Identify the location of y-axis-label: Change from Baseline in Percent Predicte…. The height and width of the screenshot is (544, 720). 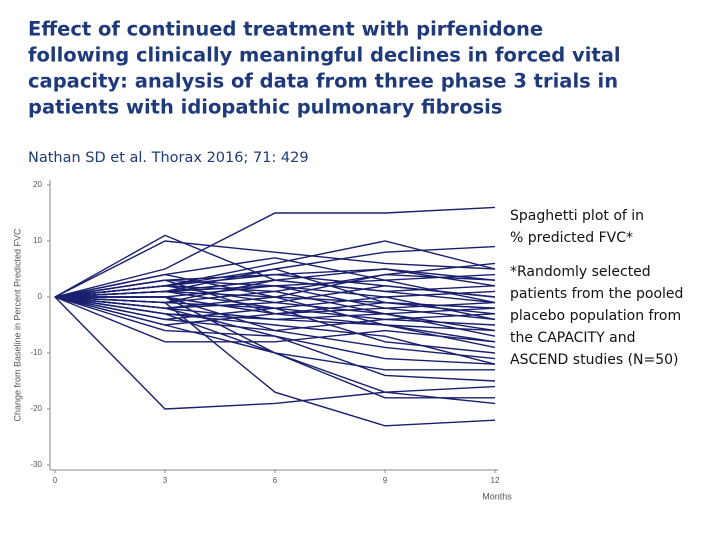
(17, 325).